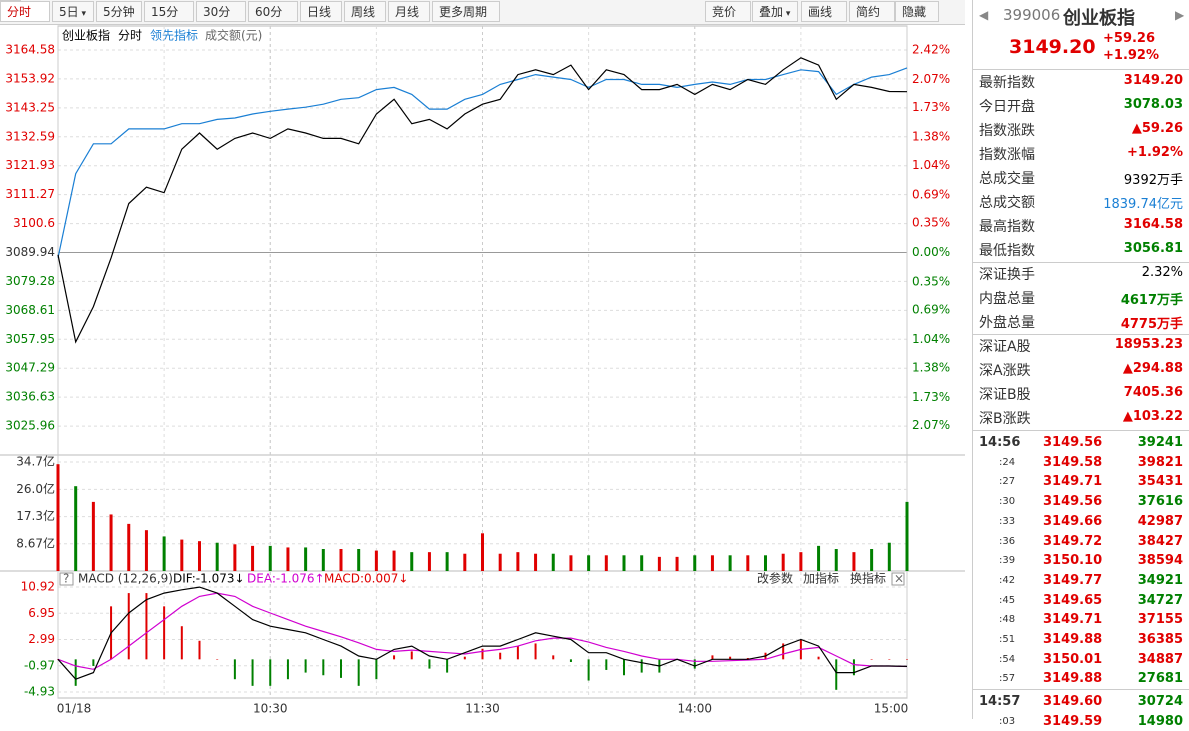 The image size is (1189, 731). What do you see at coordinates (917, 20) in the screenshot?
I see `tool-button: 隐藏▸▸` at bounding box center [917, 20].